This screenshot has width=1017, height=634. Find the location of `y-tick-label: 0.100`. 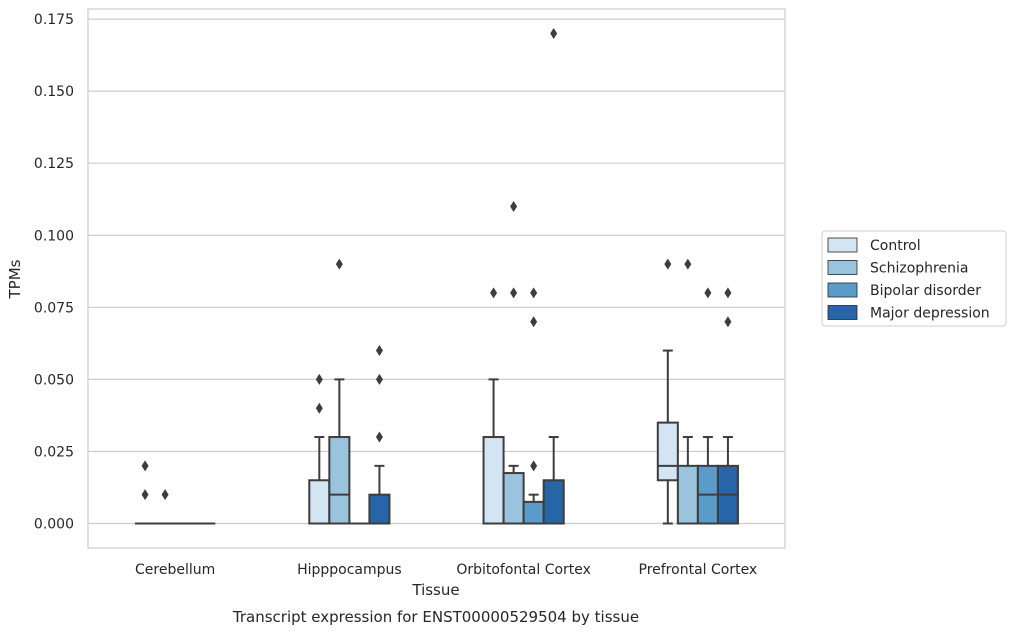

y-tick-label: 0.100 is located at coordinates (54, 236).